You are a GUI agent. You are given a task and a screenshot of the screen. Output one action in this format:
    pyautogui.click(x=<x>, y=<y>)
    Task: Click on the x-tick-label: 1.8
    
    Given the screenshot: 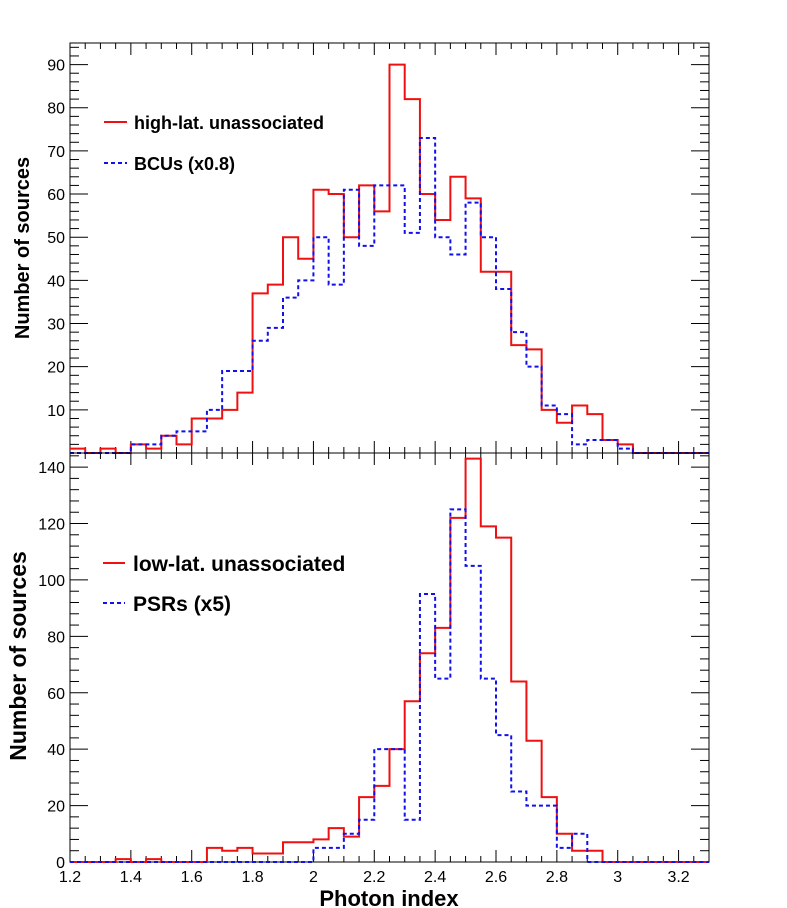 What is the action you would take?
    pyautogui.click(x=252, y=877)
    